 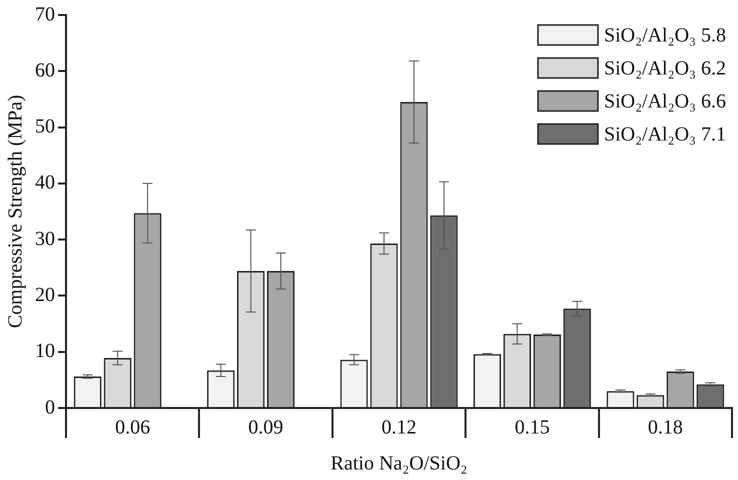 I want to click on y-tick-label: 0, so click(x=50, y=407).